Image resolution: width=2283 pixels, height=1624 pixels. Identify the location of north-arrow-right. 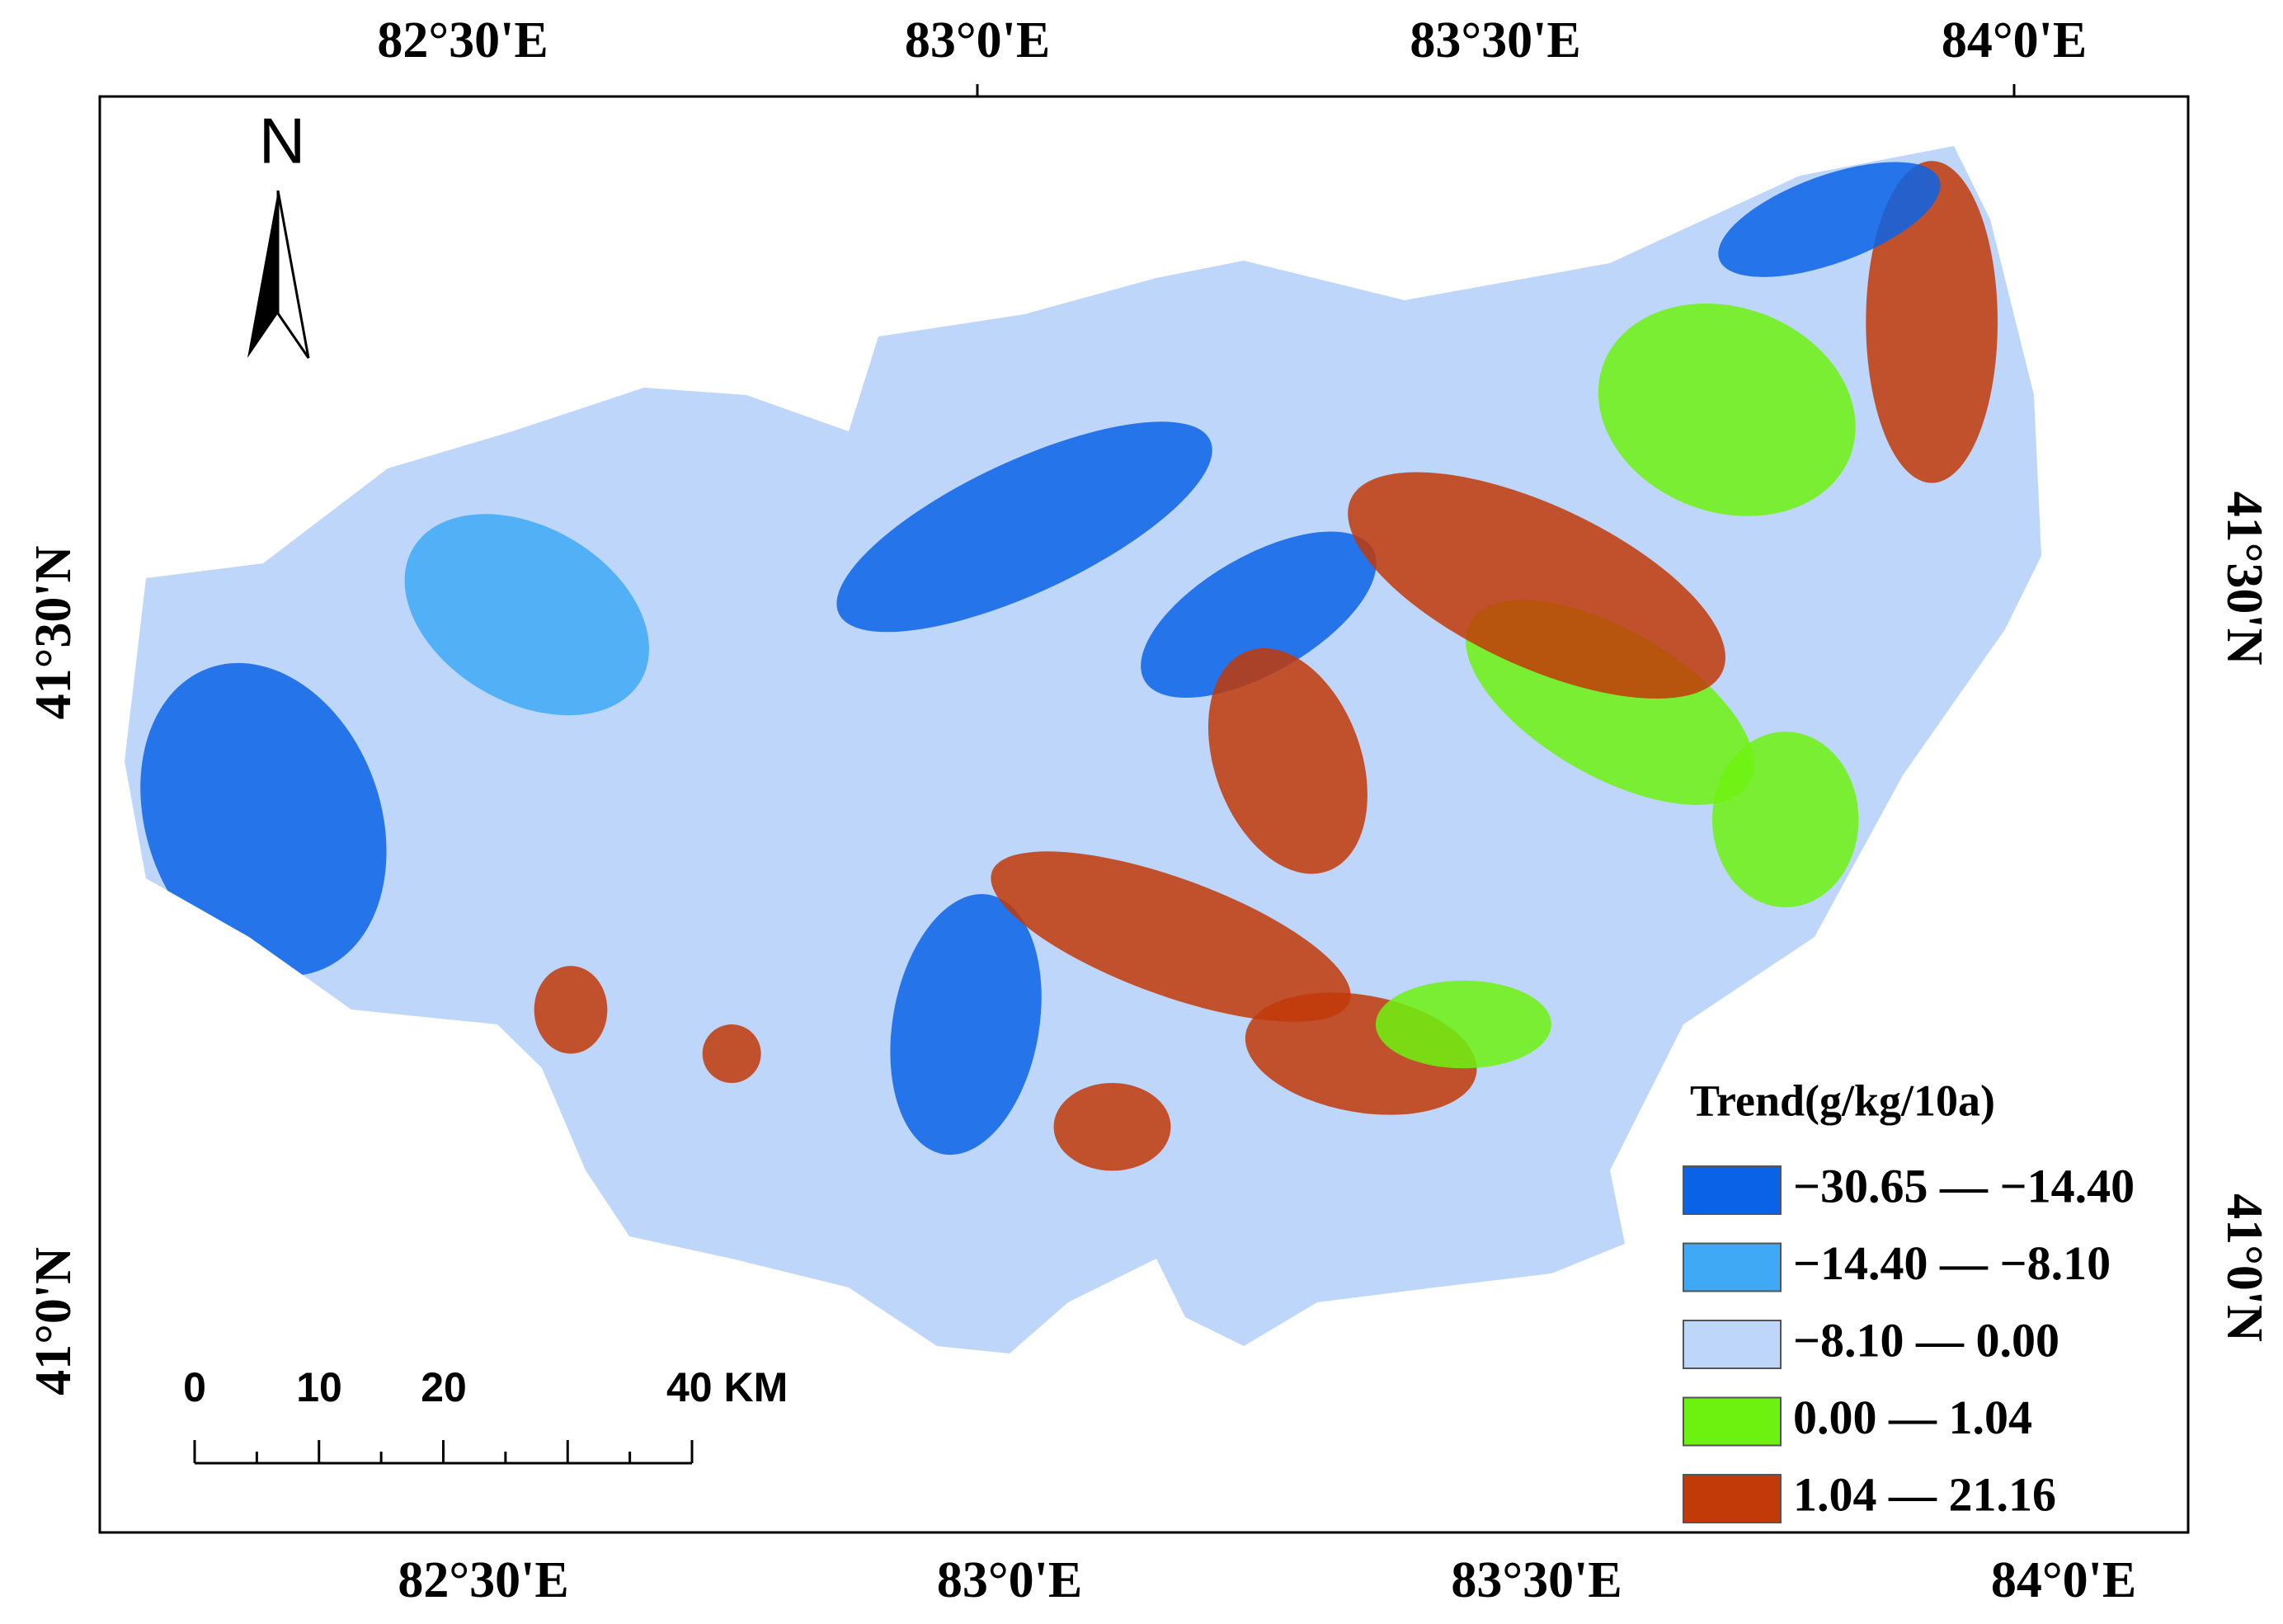
(293, 274).